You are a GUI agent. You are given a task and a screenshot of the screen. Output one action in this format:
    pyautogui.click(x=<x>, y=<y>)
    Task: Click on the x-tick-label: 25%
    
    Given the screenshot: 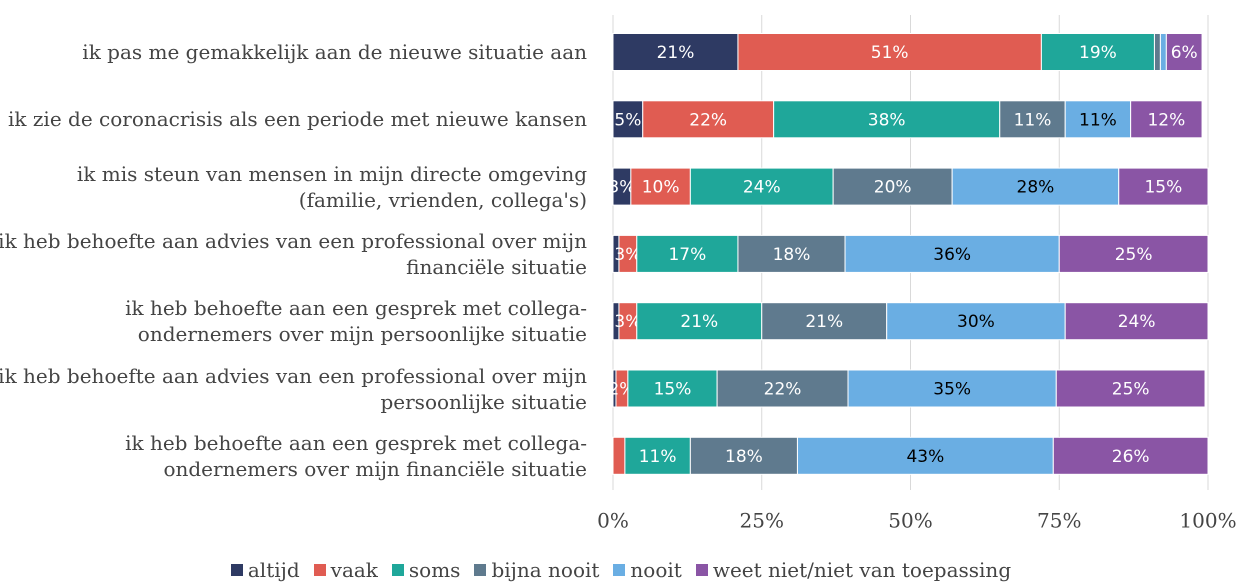 What is the action you would take?
    pyautogui.click(x=762, y=521)
    